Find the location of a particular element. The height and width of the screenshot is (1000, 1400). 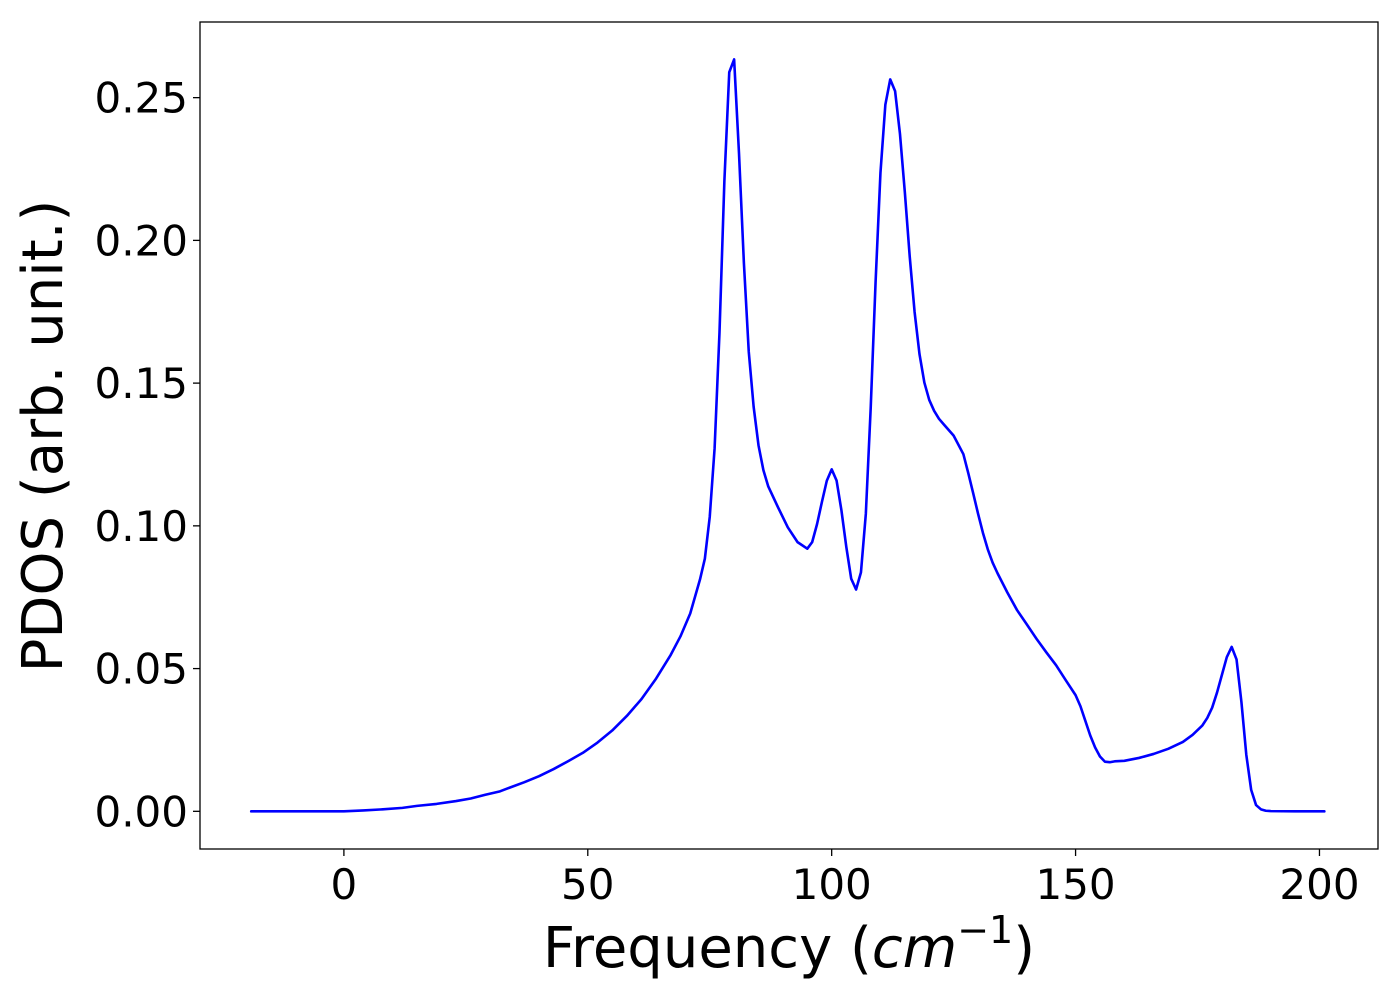

x-tick-label: 150 is located at coordinates (1075, 884).